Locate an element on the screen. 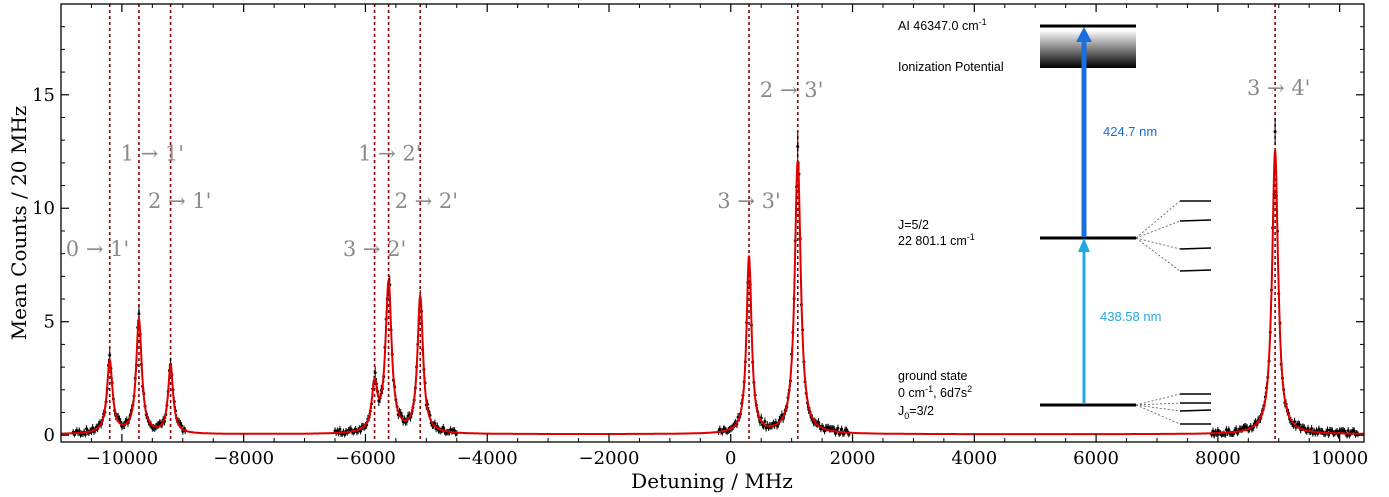  x-tick-label: 4000 is located at coordinates (974, 458).